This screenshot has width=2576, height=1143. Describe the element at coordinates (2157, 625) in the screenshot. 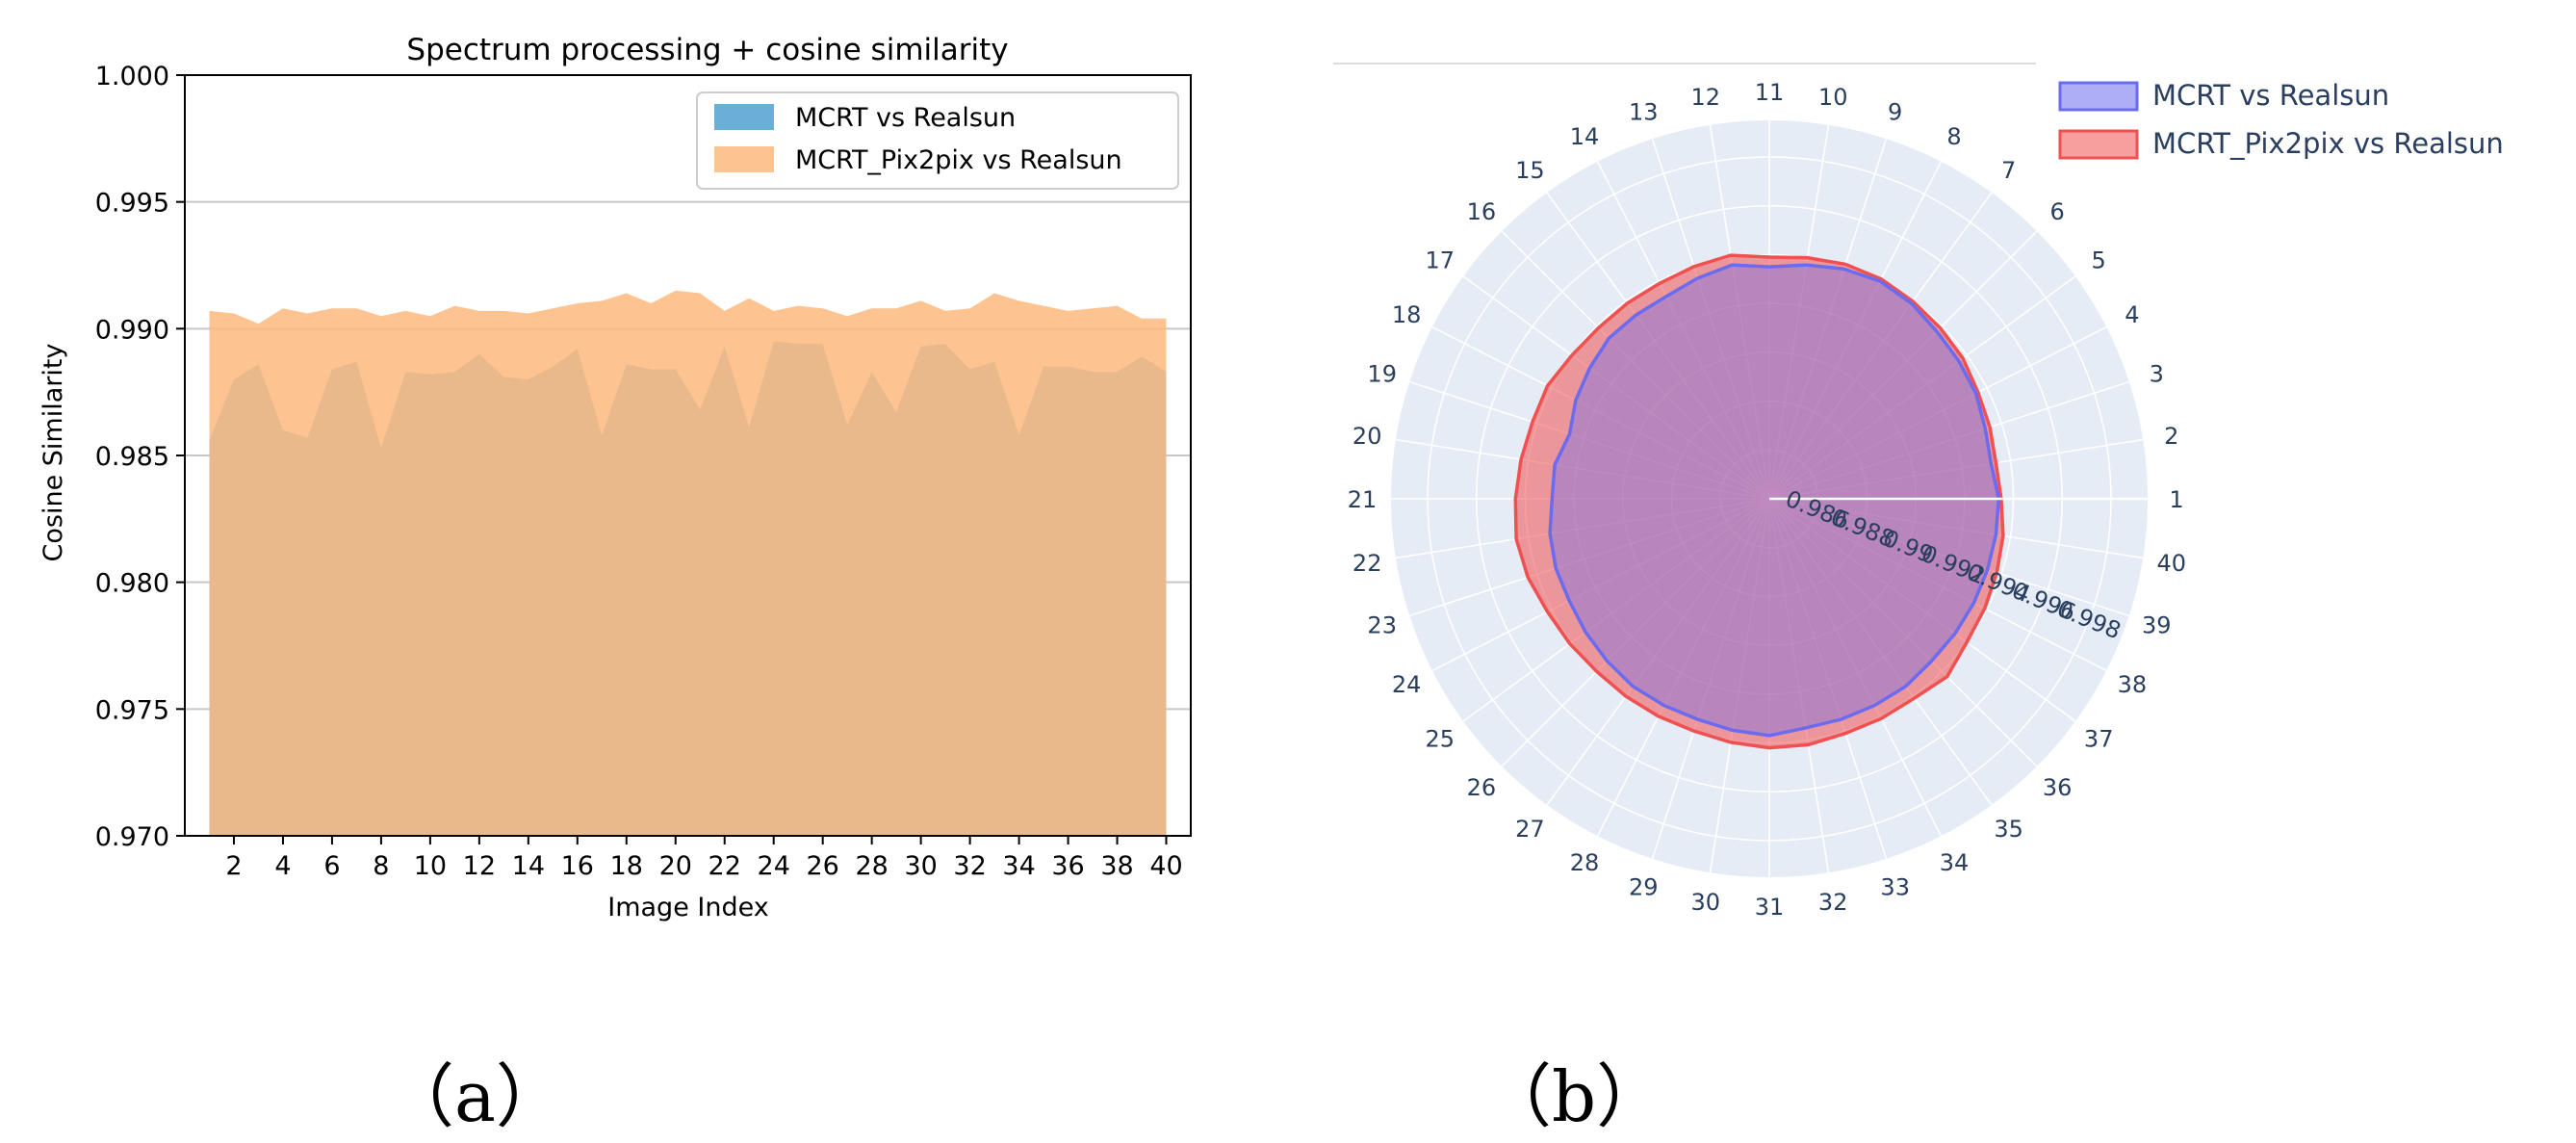

I see `chart-b-angular-label: 39` at that location.